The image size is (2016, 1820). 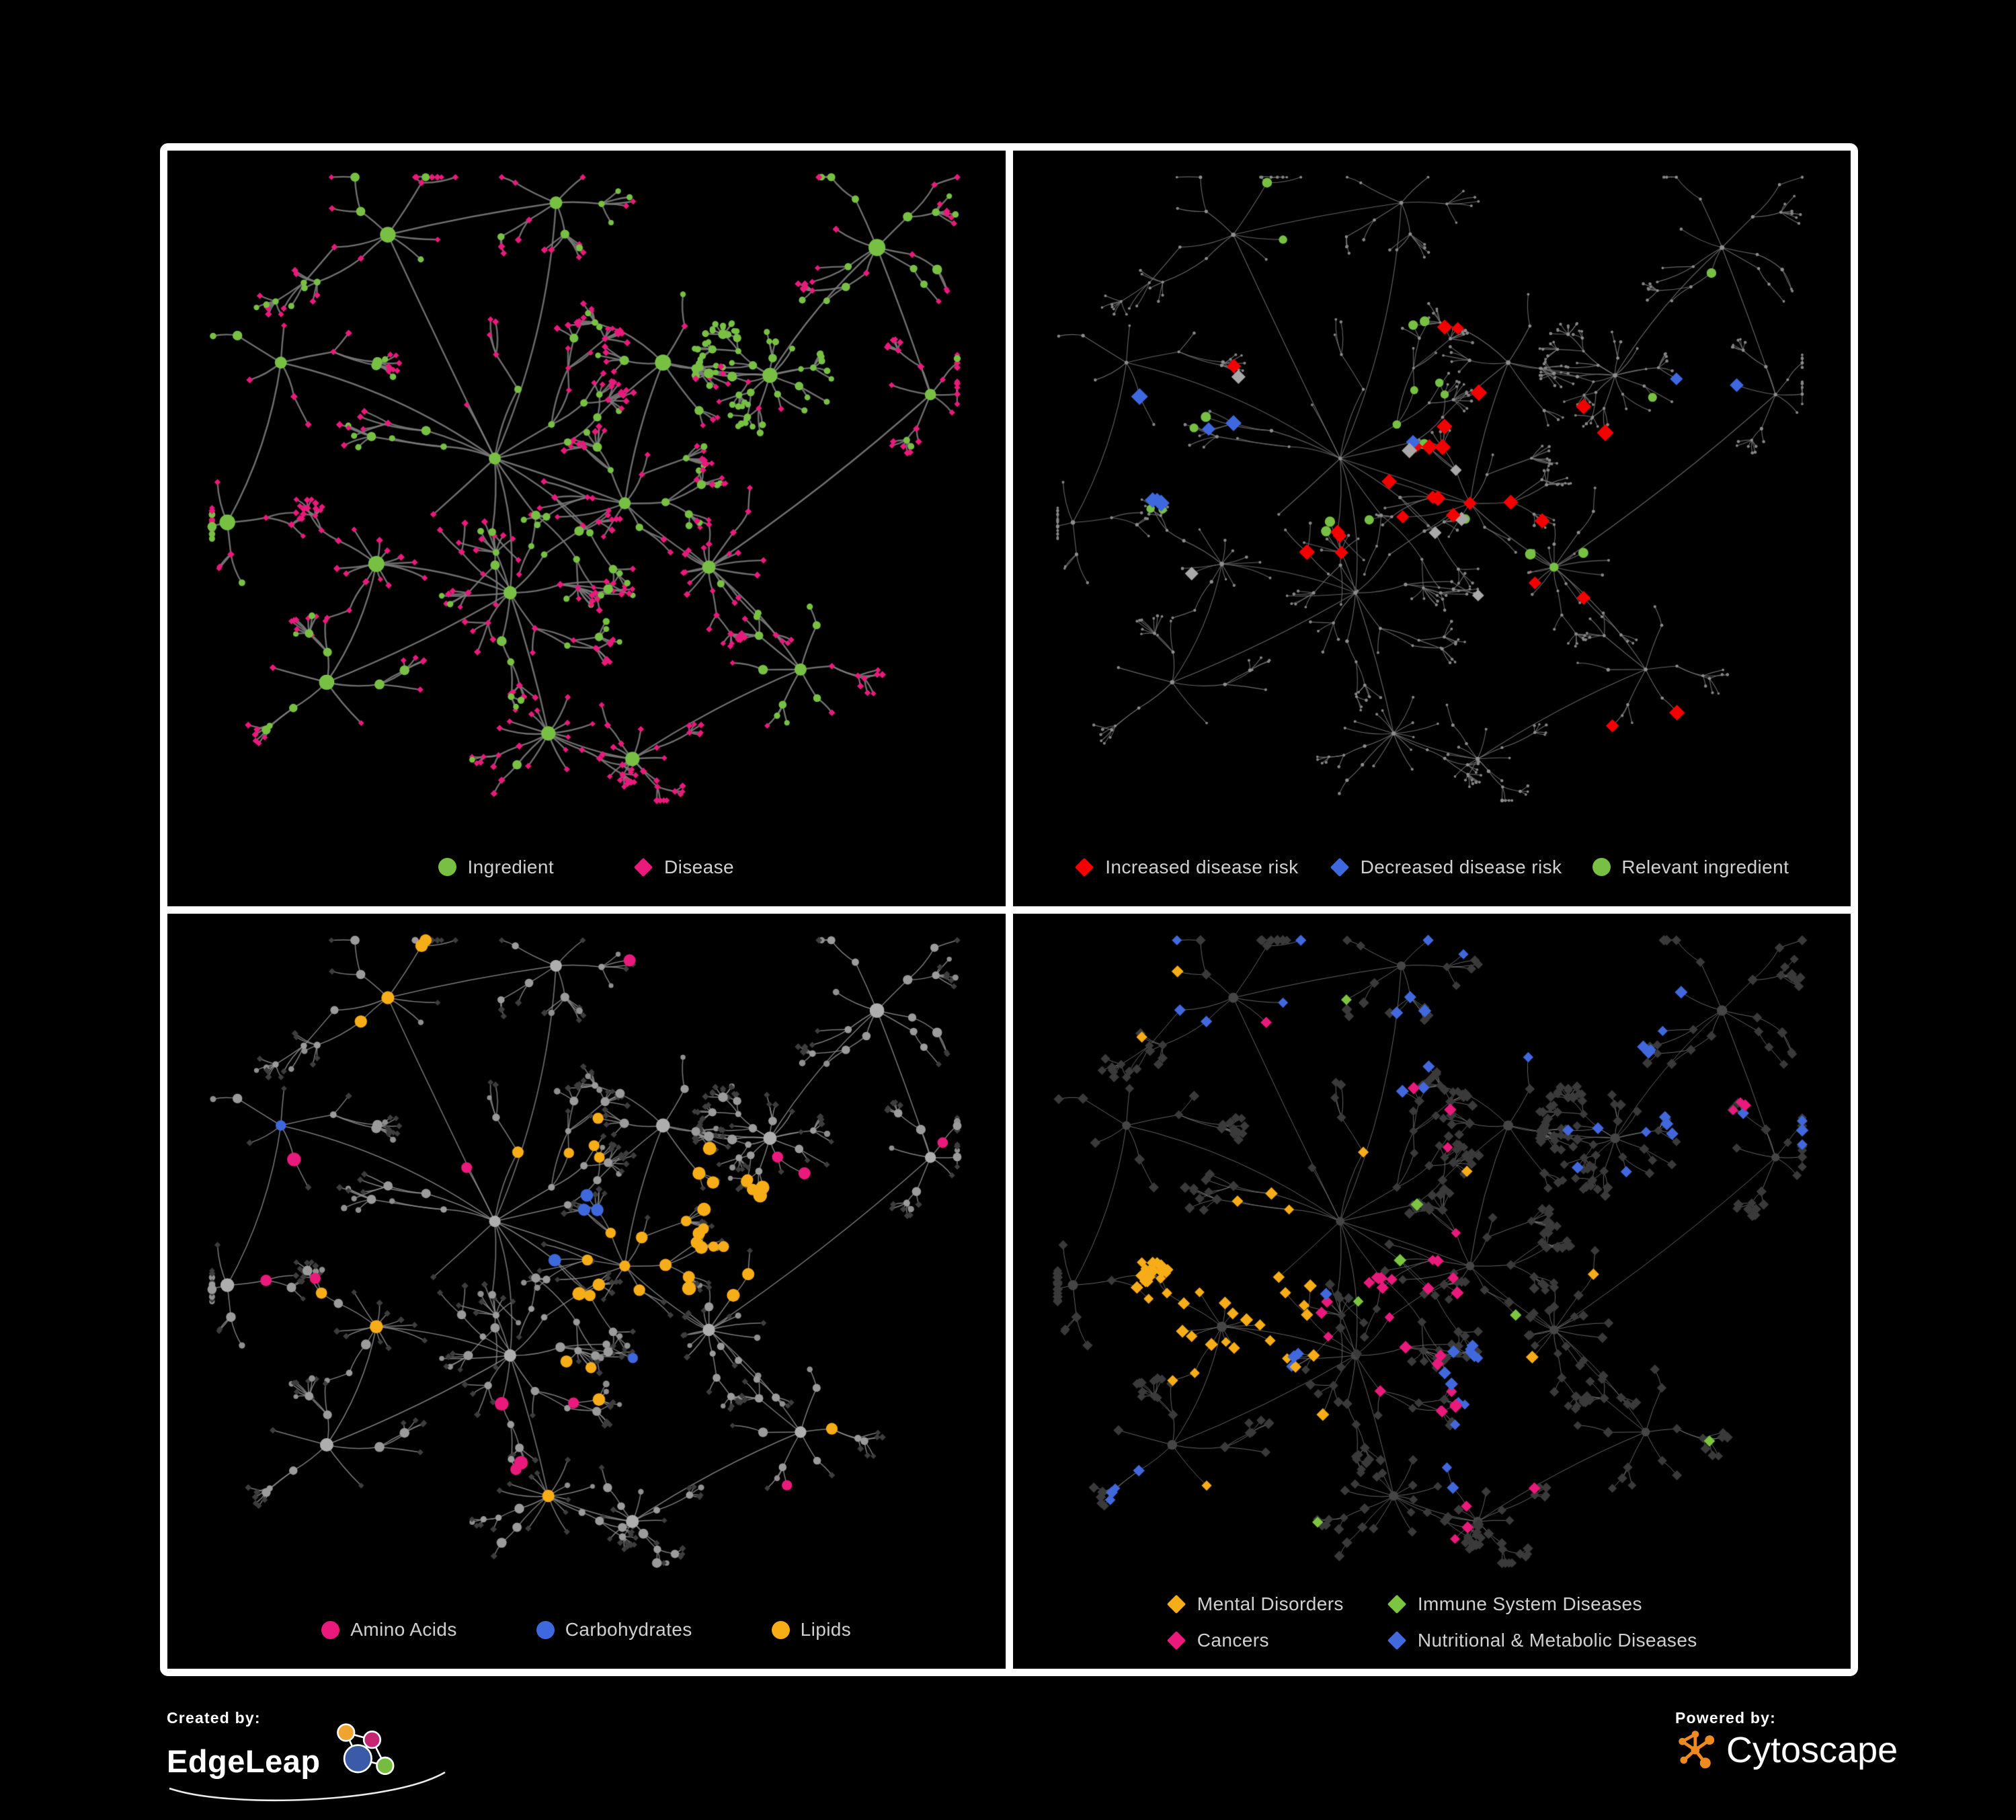 I want to click on legend-item: Ingredient, so click(x=496, y=867).